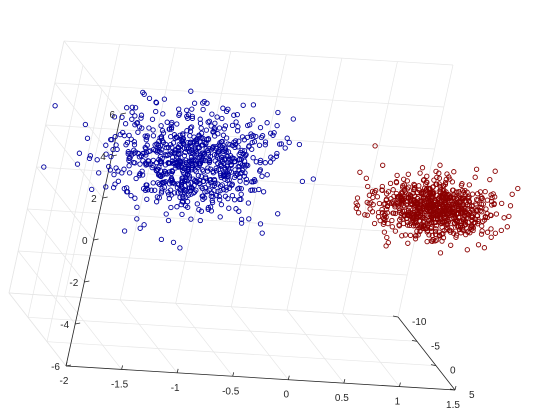 The height and width of the screenshot is (420, 560). I want to click on x-tick-label: -1.5, so click(120, 384).